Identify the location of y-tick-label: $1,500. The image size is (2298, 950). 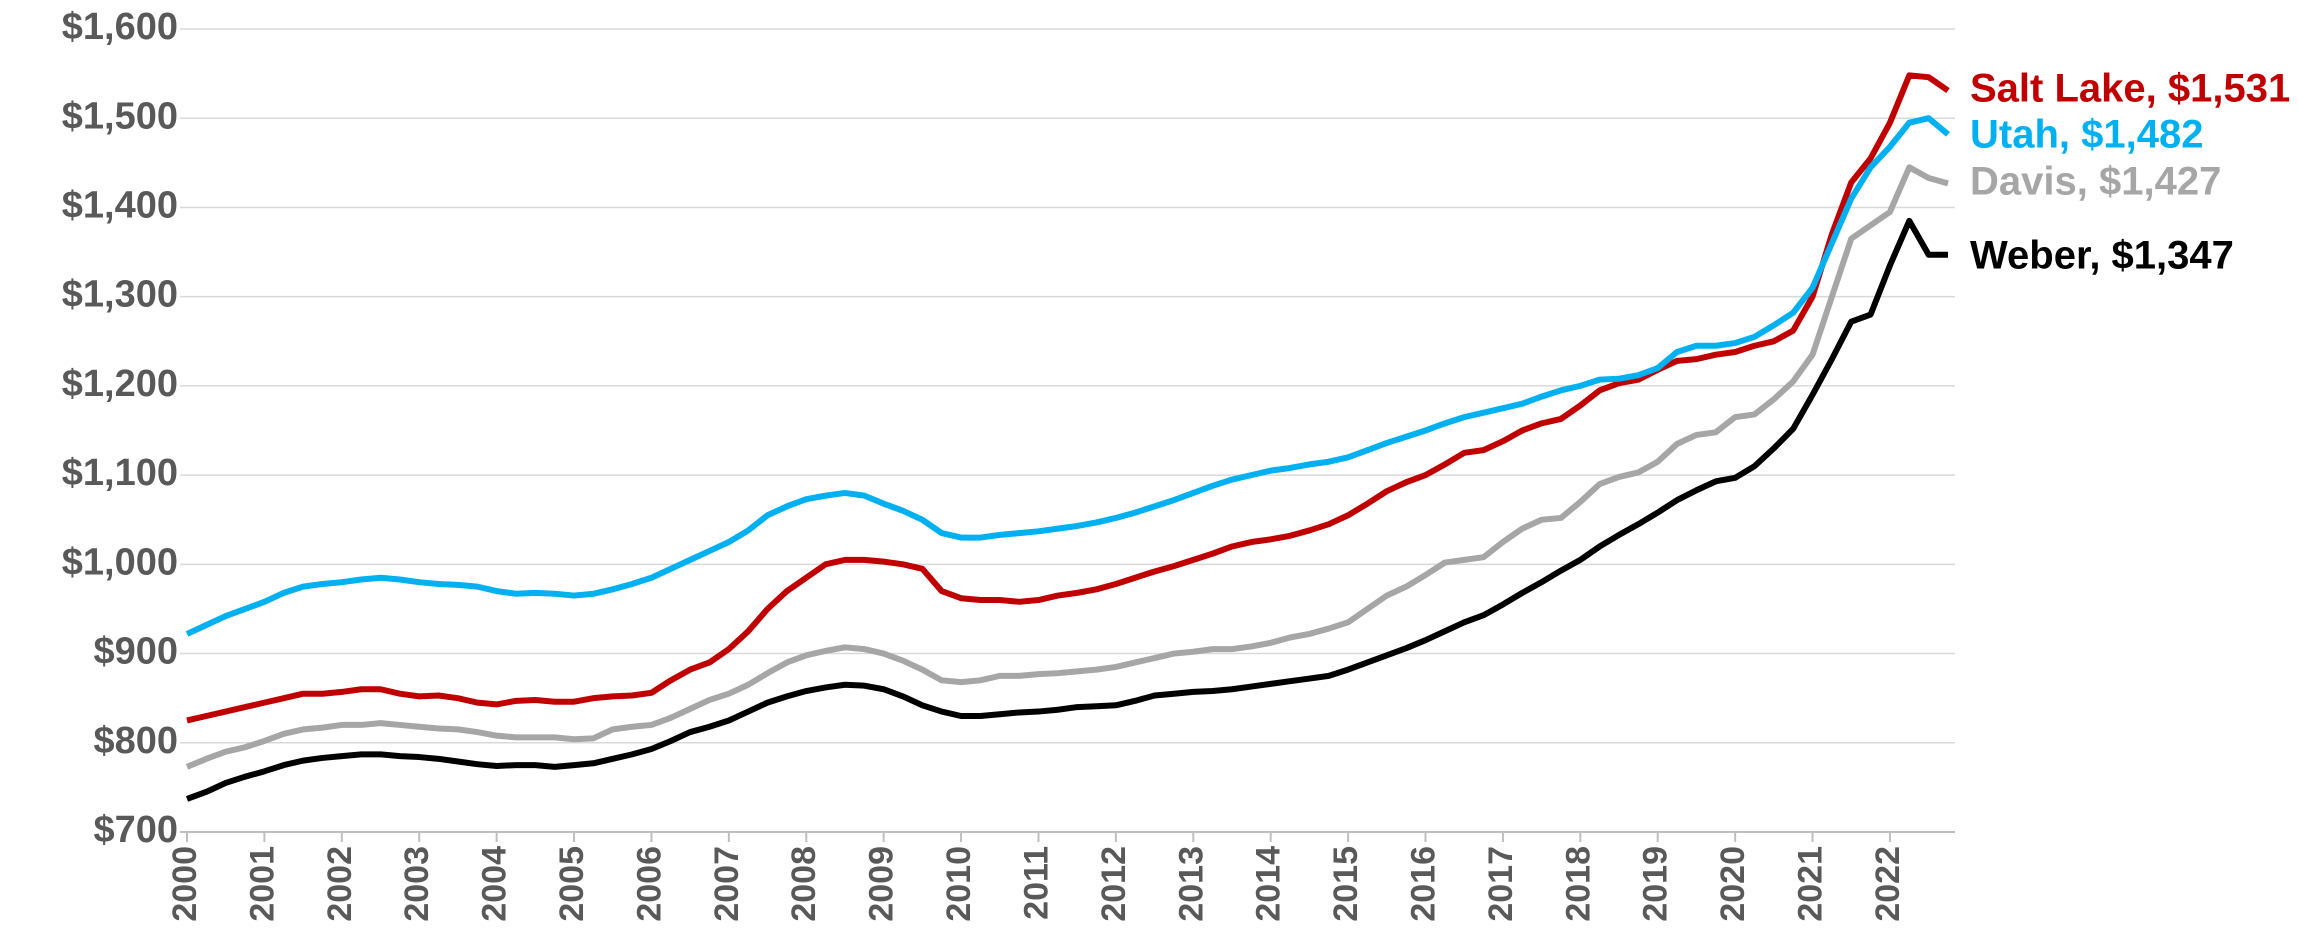
(120, 116).